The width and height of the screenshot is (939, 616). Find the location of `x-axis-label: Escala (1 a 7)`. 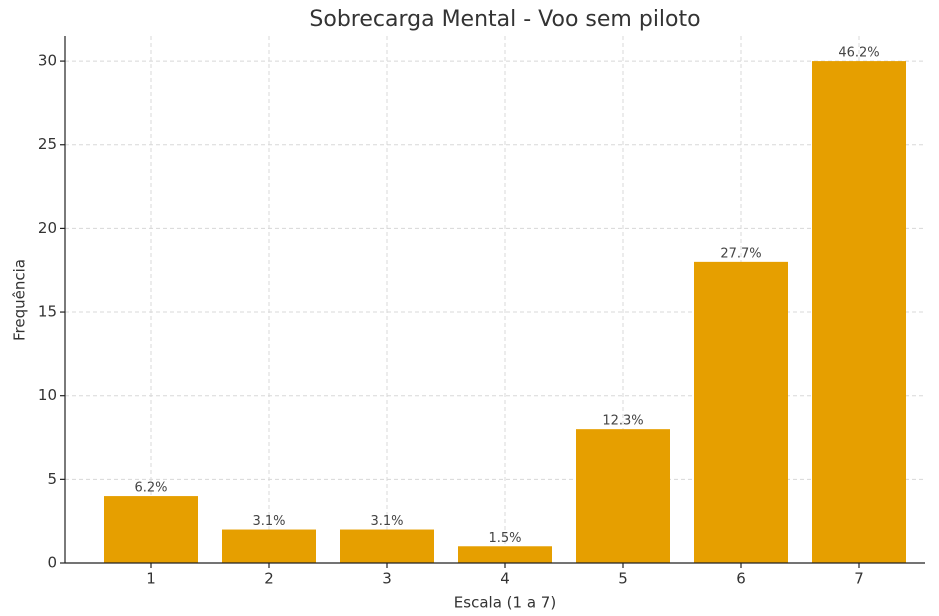

x-axis-label: Escala (1 a 7) is located at coordinates (505, 603).